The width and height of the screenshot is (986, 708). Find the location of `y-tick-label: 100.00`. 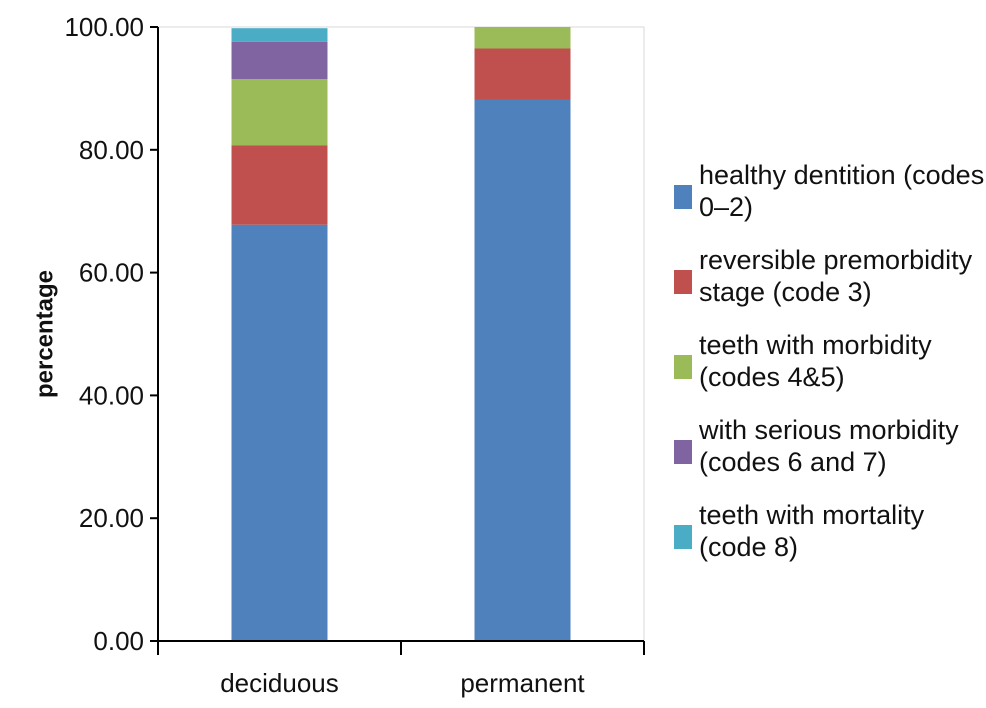

y-tick-label: 100.00 is located at coordinates (104, 27).